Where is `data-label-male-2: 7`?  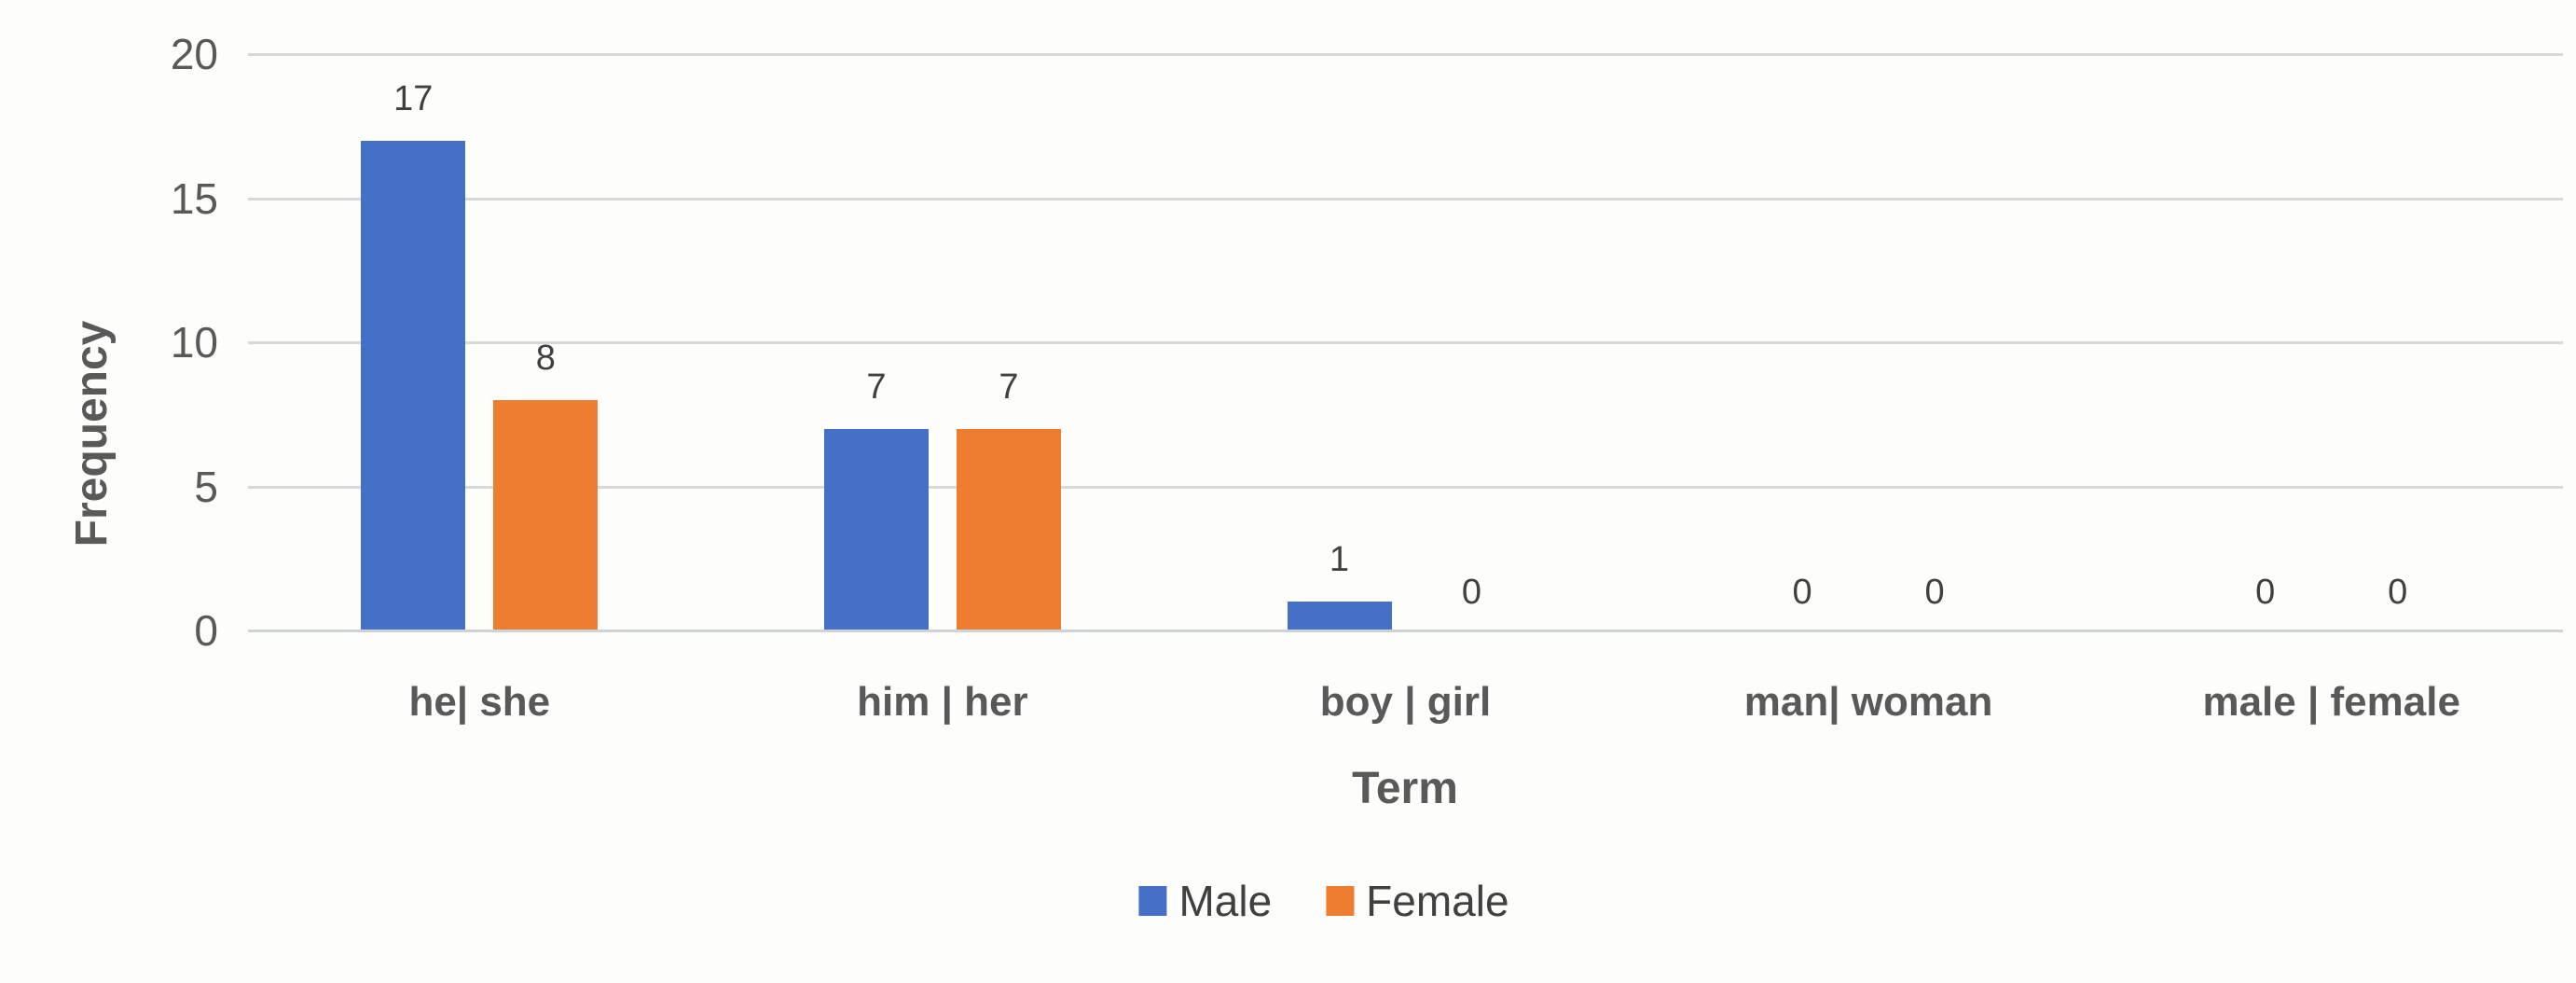
data-label-male-2: 7 is located at coordinates (876, 387).